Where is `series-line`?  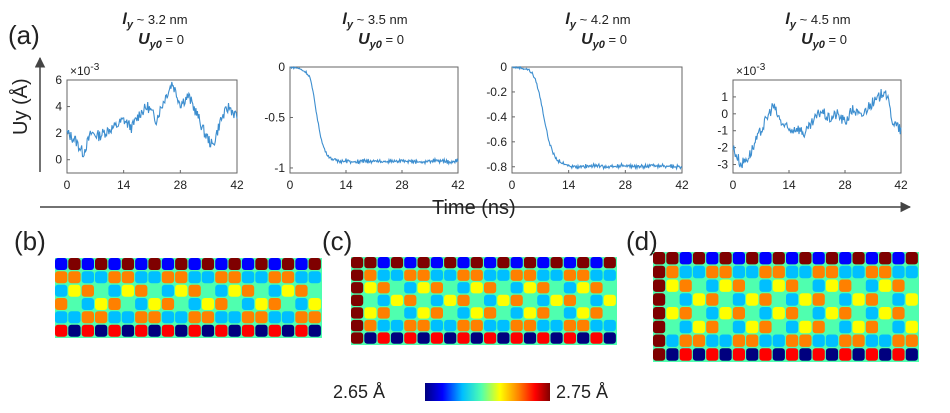 series-line is located at coordinates (152, 119).